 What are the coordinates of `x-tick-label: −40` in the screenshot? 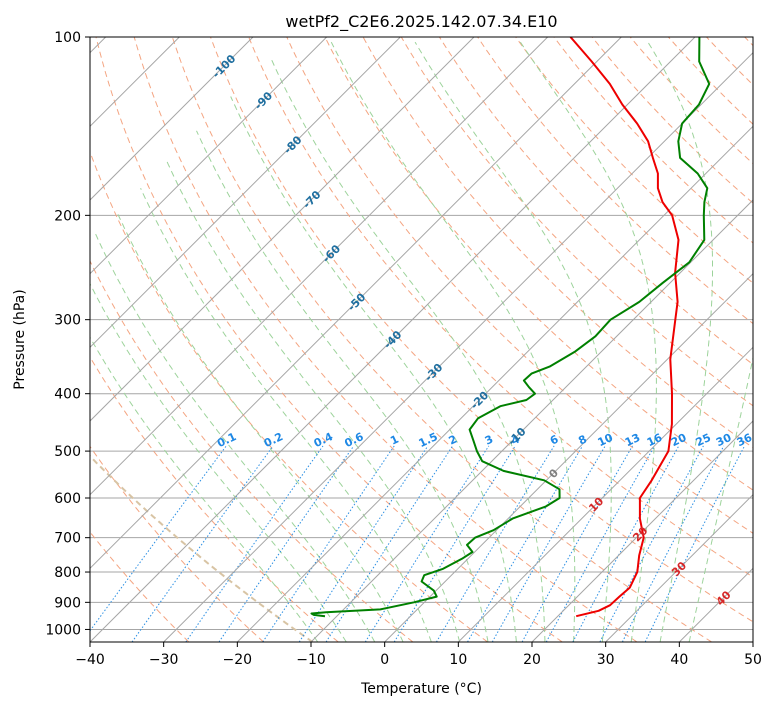 It's located at (90, 660).